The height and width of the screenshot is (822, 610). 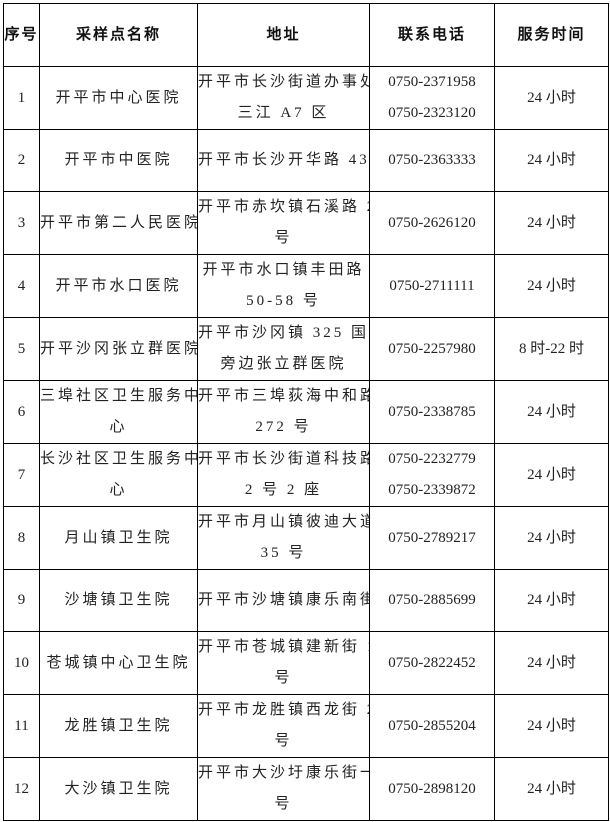 What do you see at coordinates (283, 475) in the screenshot?
I see `cell-address: 开平市长沙街道科技路 2 号 2 座` at bounding box center [283, 475].